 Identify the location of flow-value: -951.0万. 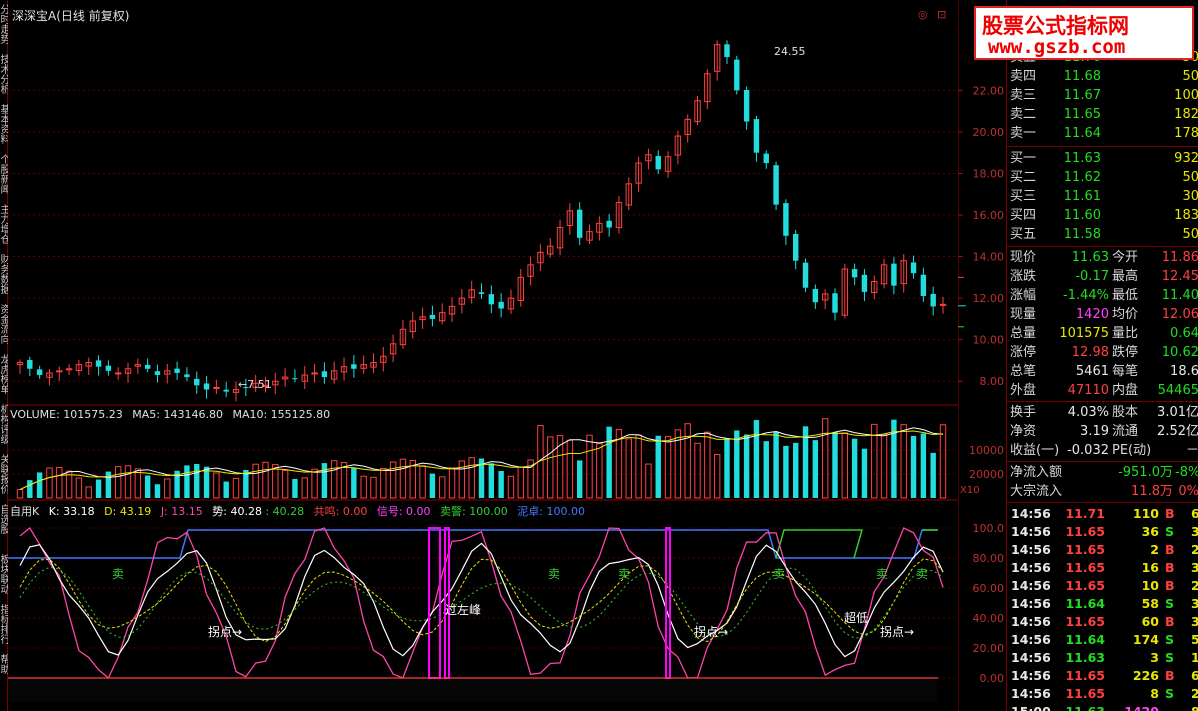
(1145, 472).